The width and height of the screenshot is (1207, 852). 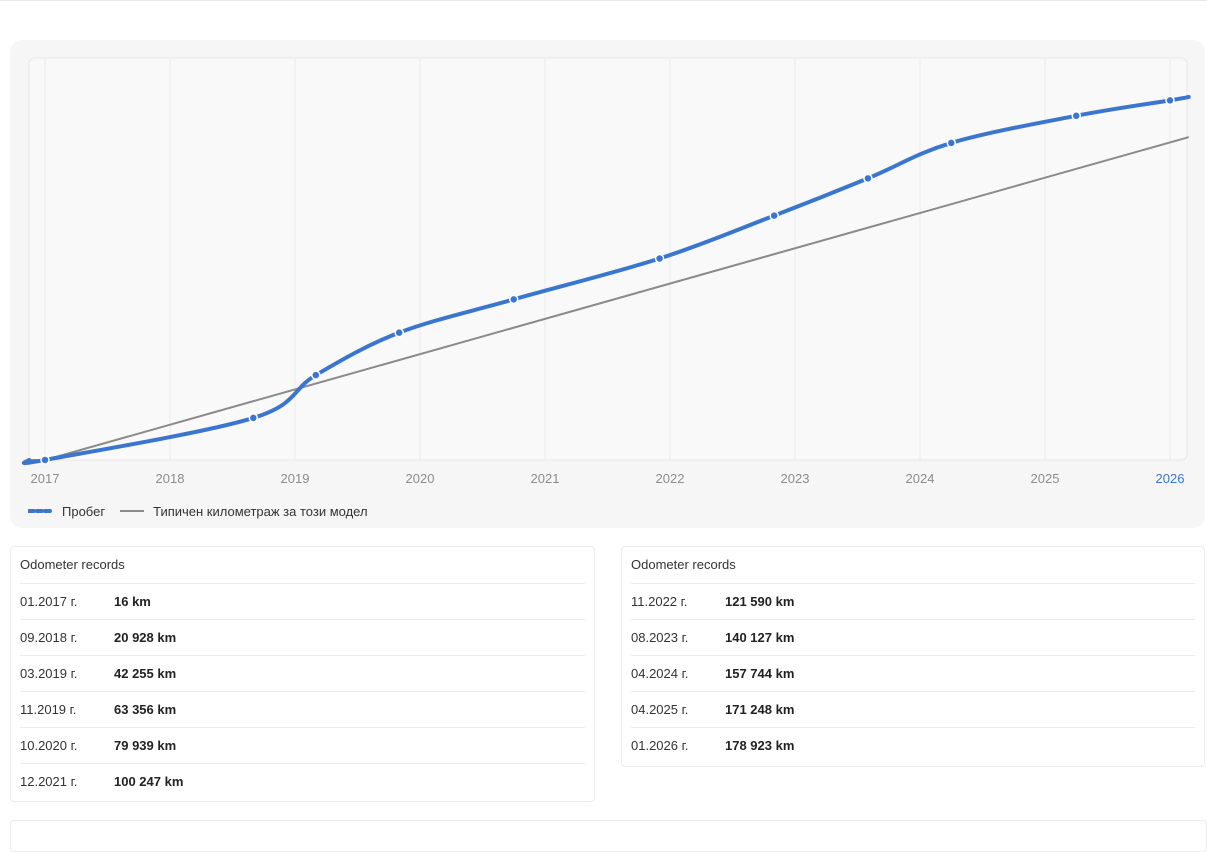 I want to click on legend-swatch-mileage, so click(x=41, y=511).